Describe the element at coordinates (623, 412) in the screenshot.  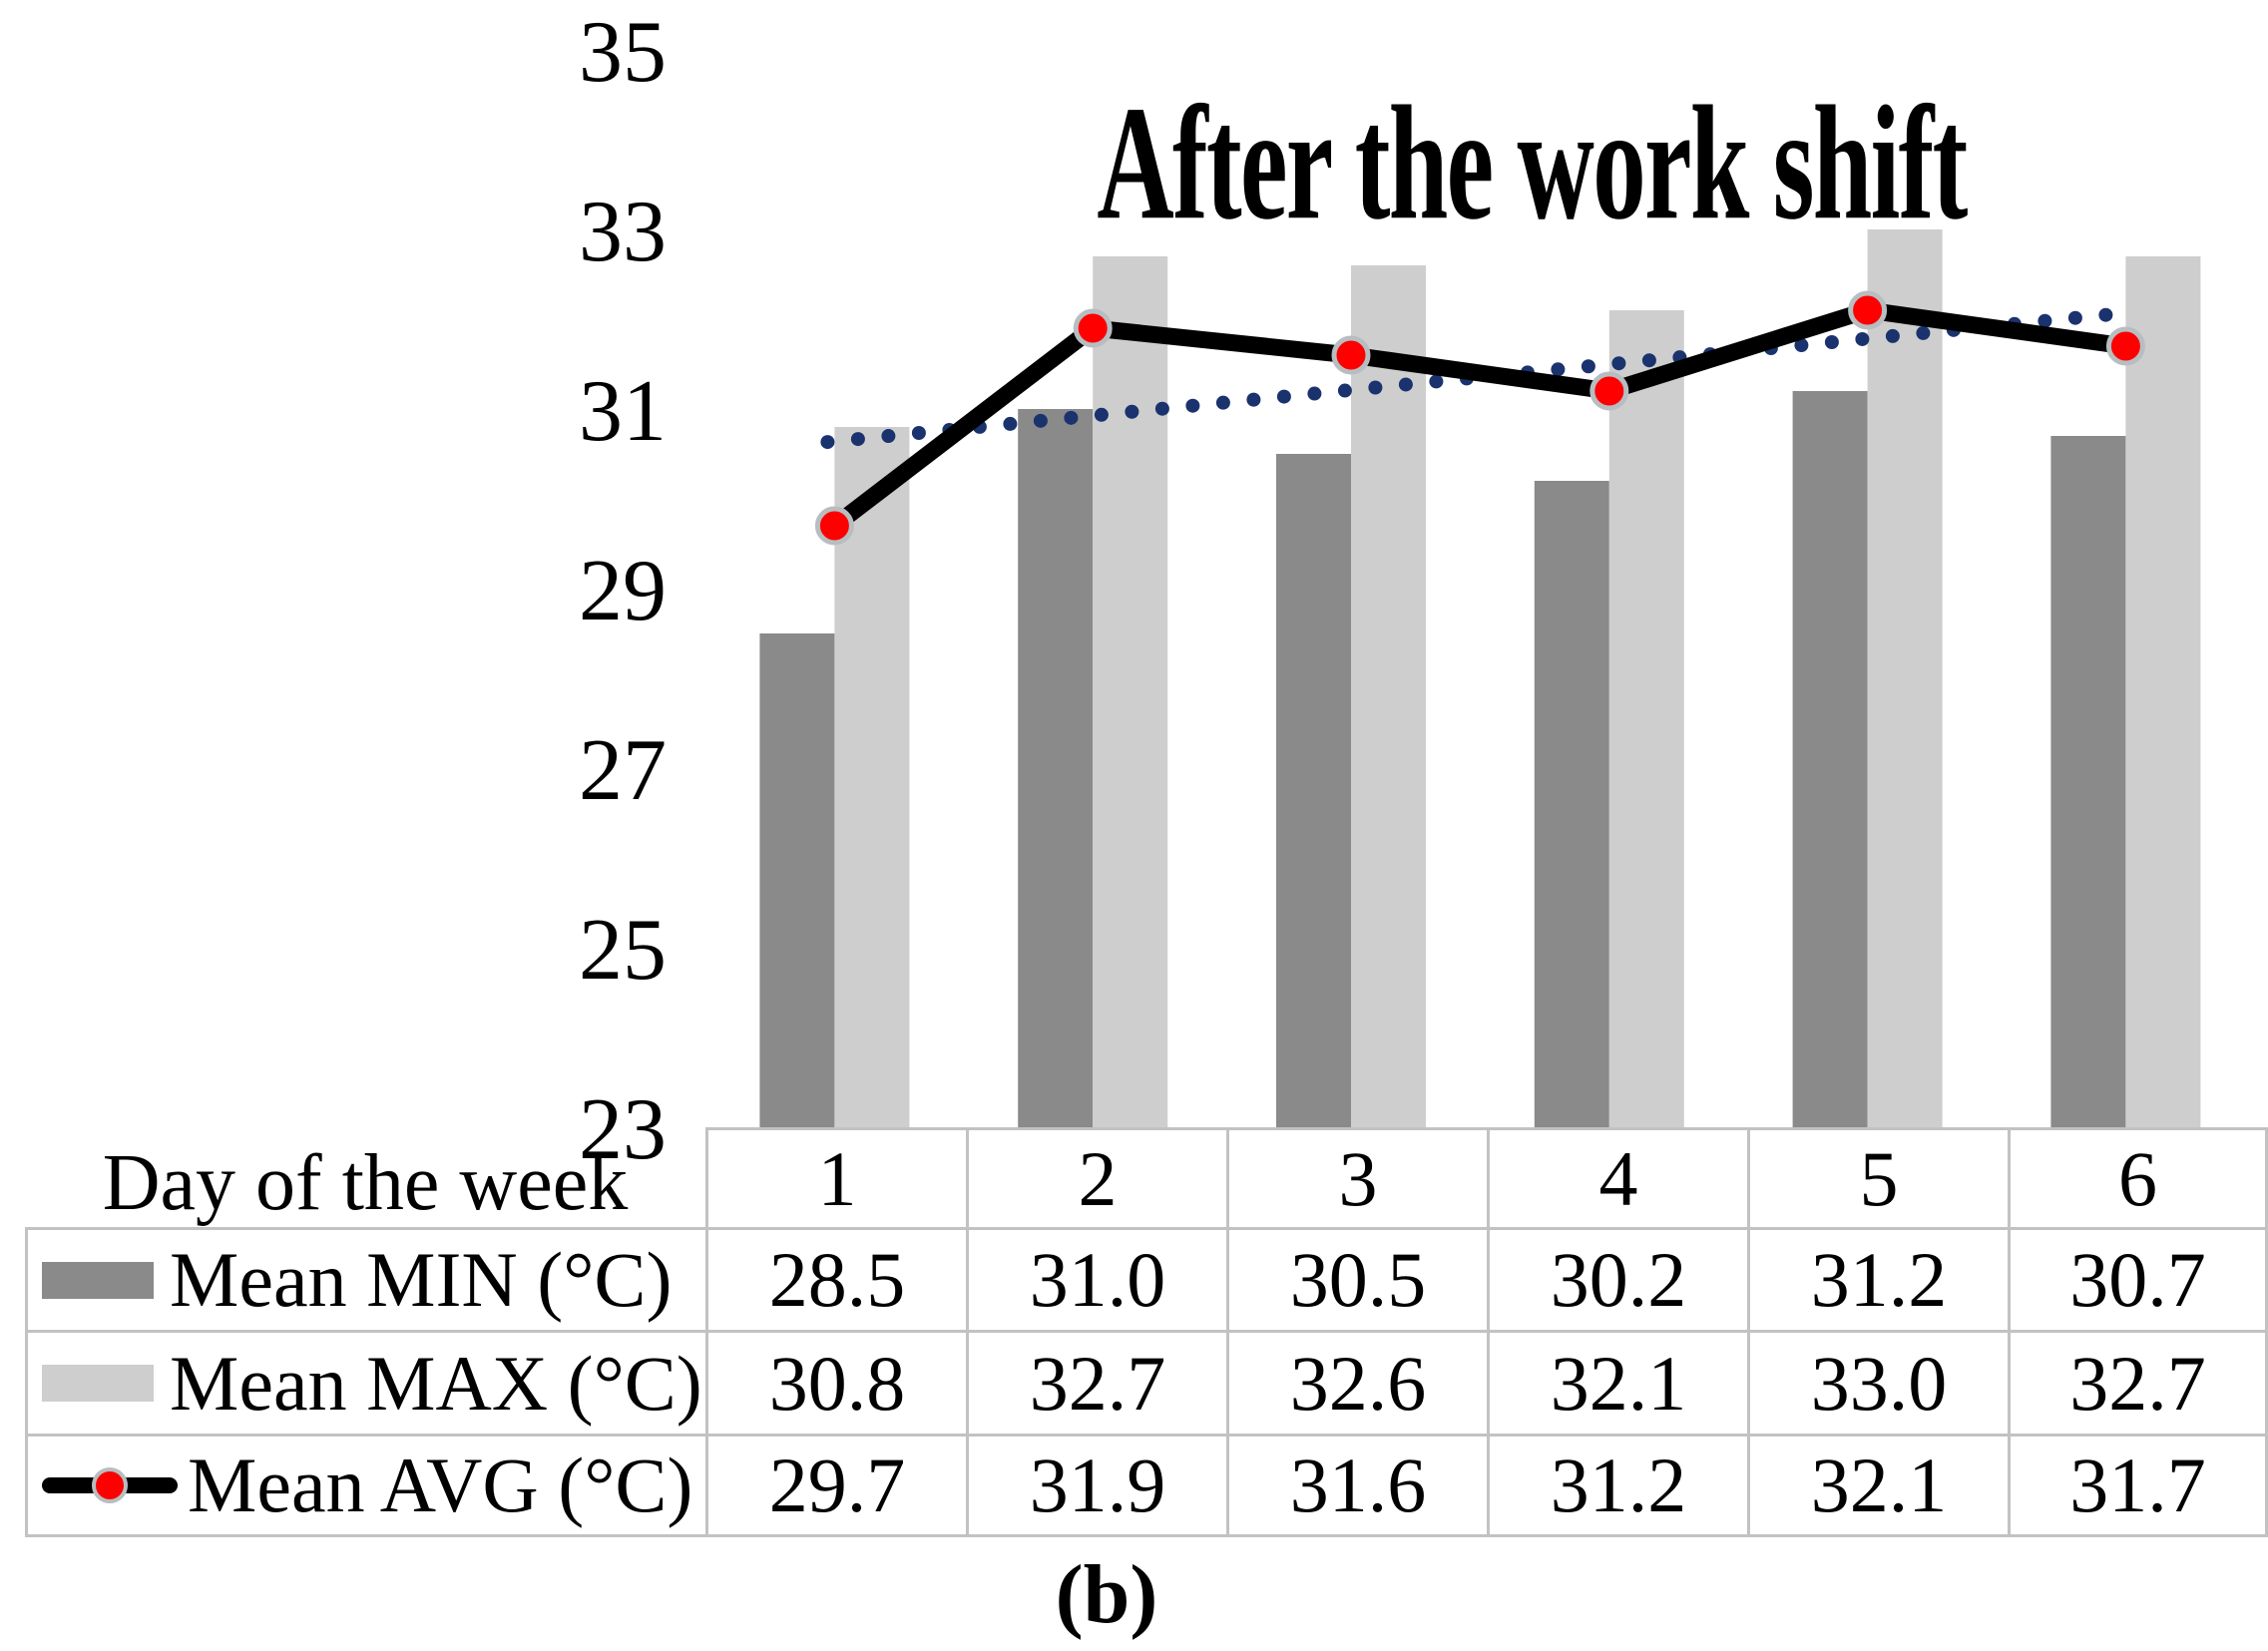
I see `y-axis-tick-label: 31` at that location.